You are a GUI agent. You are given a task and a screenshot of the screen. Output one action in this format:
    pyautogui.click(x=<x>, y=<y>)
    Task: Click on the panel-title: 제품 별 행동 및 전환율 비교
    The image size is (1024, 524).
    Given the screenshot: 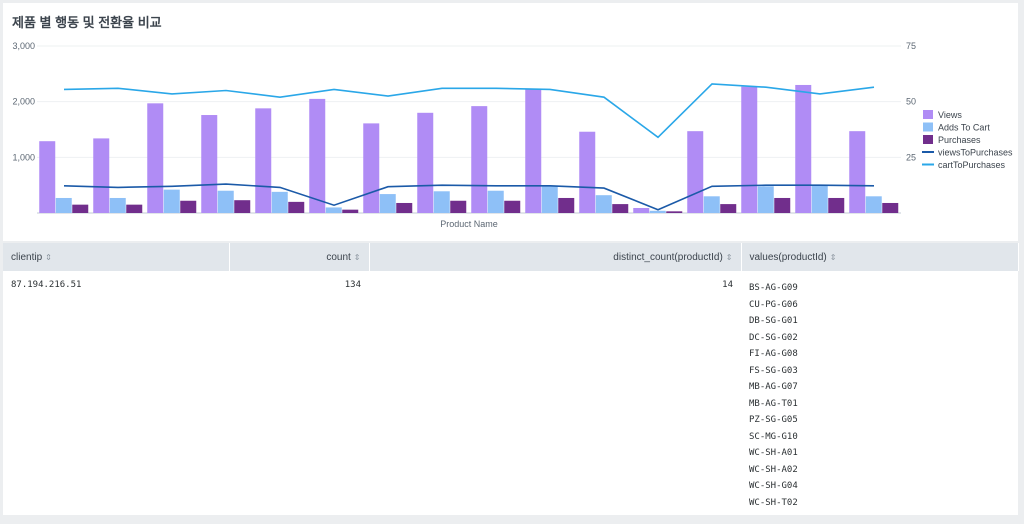 What is the action you would take?
    pyautogui.click(x=87, y=22)
    